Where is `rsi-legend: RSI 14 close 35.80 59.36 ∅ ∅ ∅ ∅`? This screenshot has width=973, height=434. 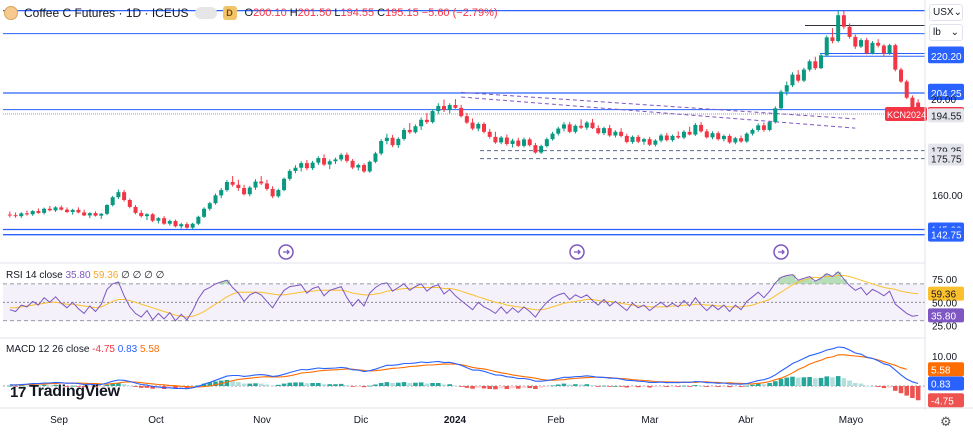
rsi-legend: RSI 14 close 35.80 59.36 ∅ ∅ ∅ ∅ is located at coordinates (85, 275).